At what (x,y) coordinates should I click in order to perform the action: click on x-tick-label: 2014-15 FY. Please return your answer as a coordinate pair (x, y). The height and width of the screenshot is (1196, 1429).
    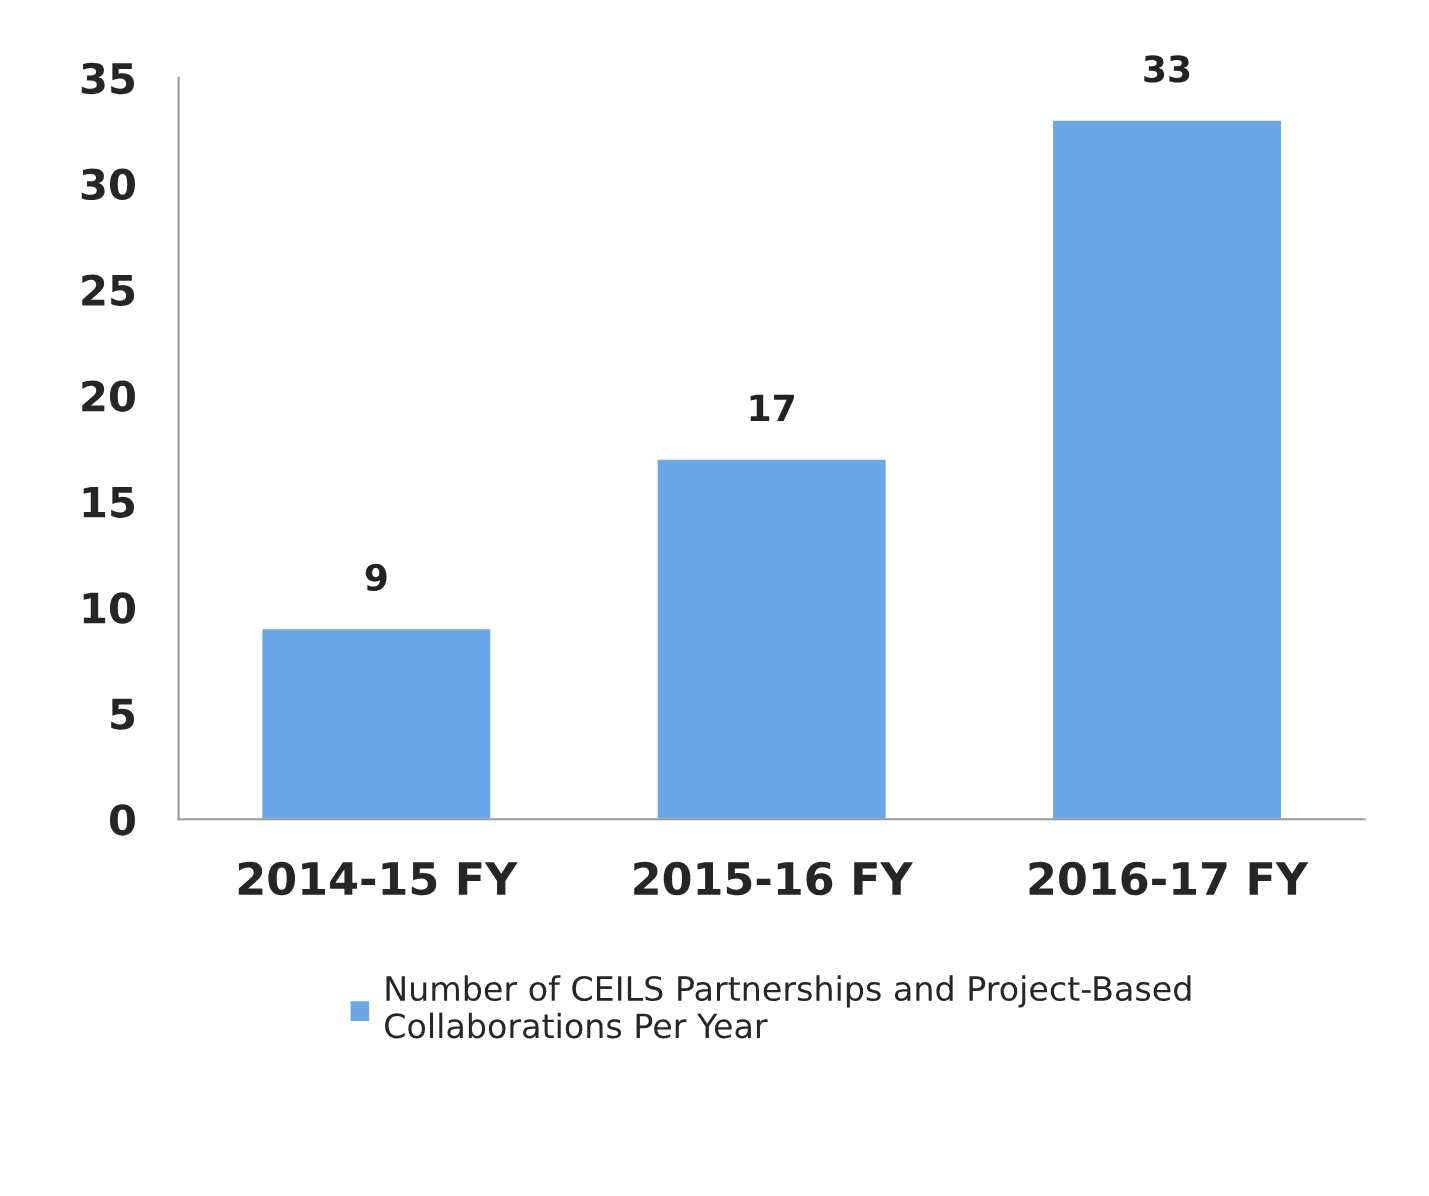
    Looking at the image, I should click on (378, 878).